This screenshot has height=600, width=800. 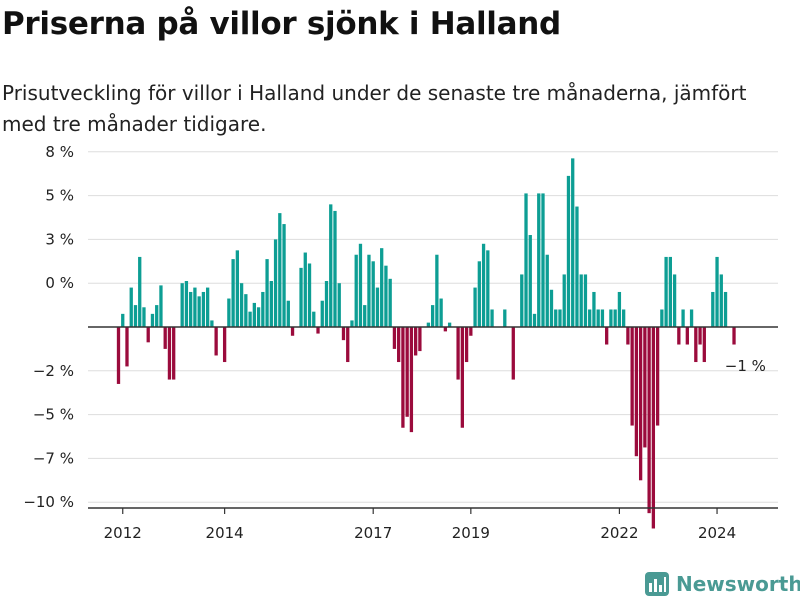 What do you see at coordinates (281, 24) in the screenshot?
I see `chart-title: Priserna på villor sjönk i Halland` at bounding box center [281, 24].